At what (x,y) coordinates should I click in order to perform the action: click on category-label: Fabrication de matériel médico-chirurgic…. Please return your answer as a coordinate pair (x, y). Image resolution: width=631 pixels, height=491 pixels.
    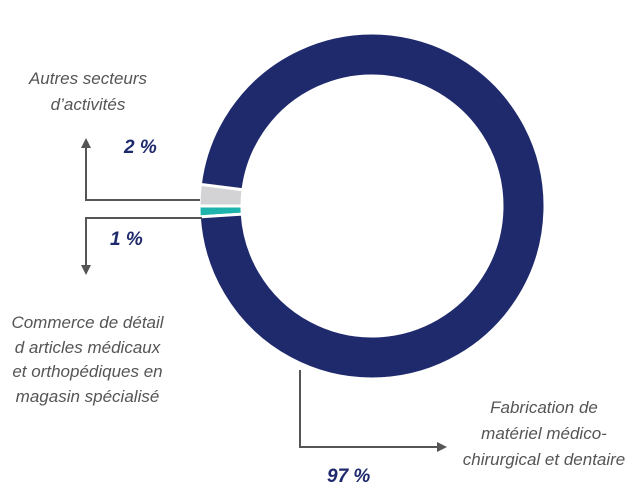
    Looking at the image, I should click on (544, 433).